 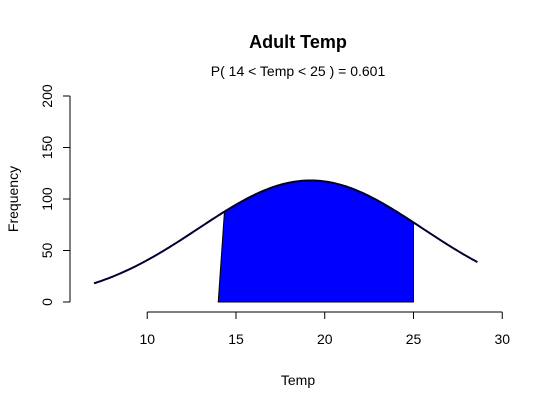 What do you see at coordinates (324, 329) in the screenshot?
I see `x-axis: 10 15 20 25 30` at bounding box center [324, 329].